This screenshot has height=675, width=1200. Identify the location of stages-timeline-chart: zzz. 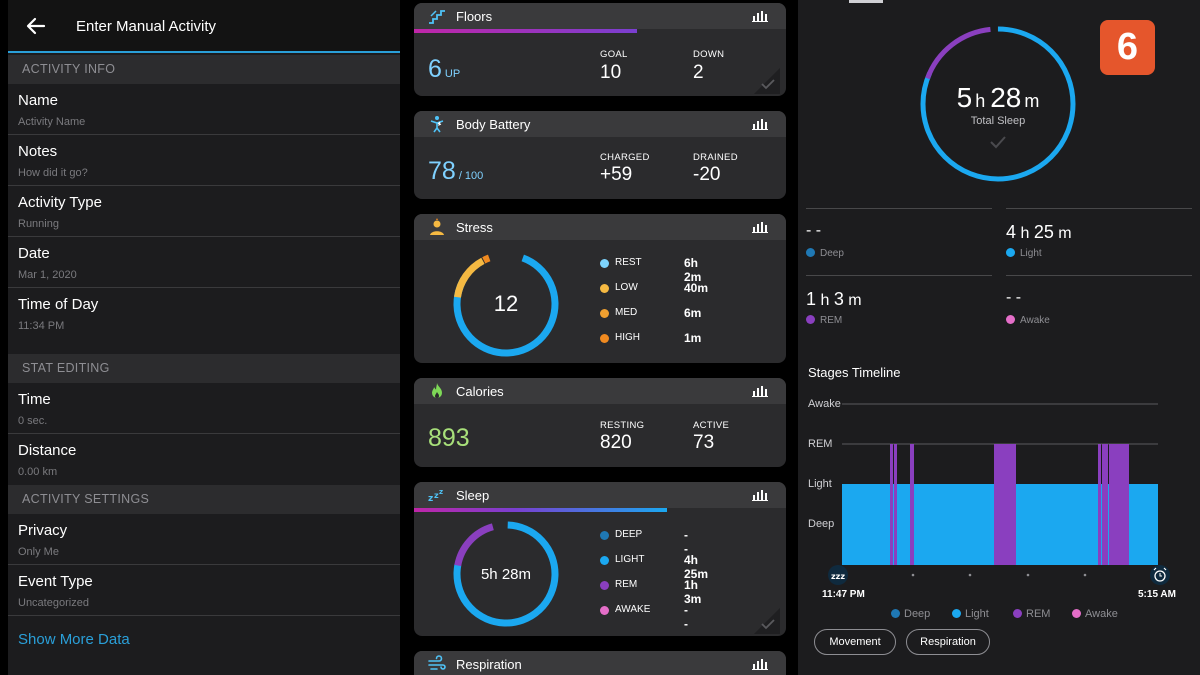
(999, 494).